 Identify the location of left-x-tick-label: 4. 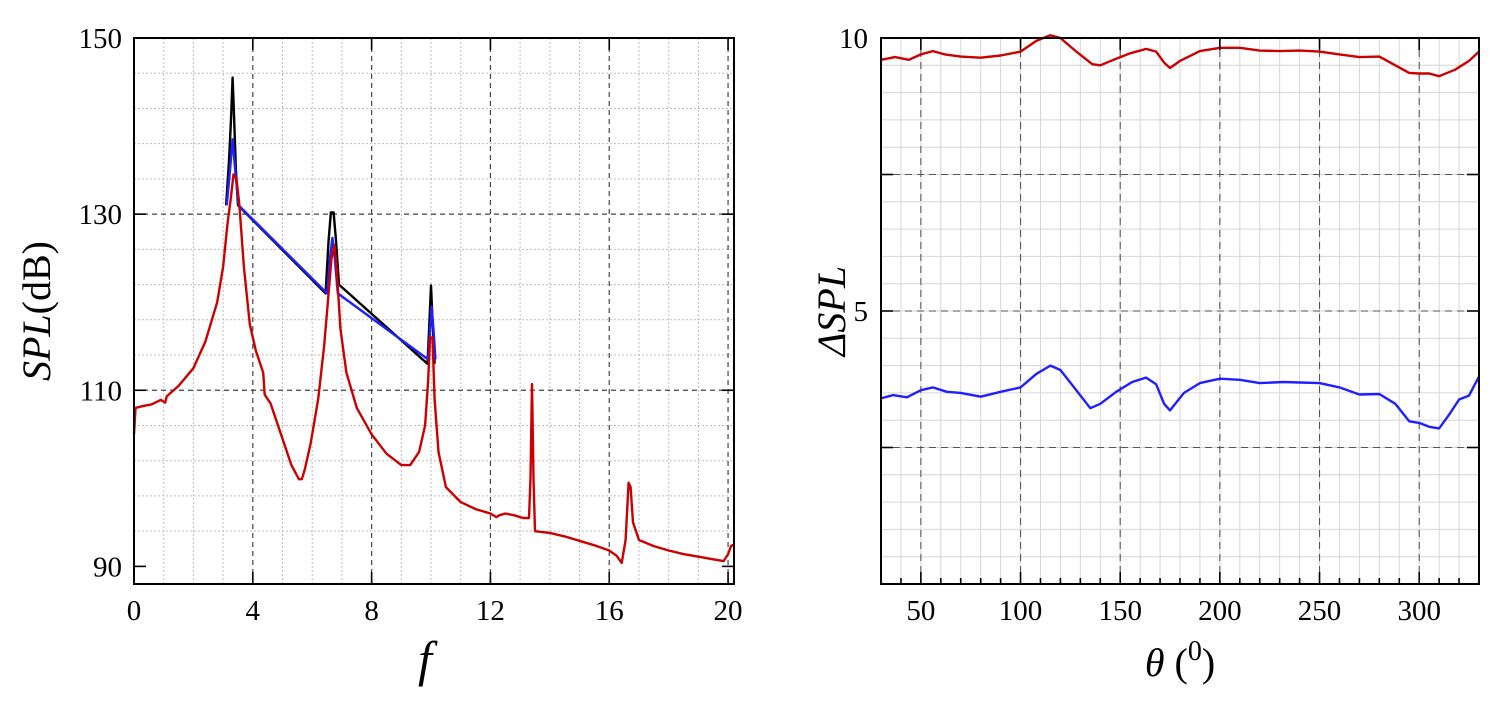
(253, 611).